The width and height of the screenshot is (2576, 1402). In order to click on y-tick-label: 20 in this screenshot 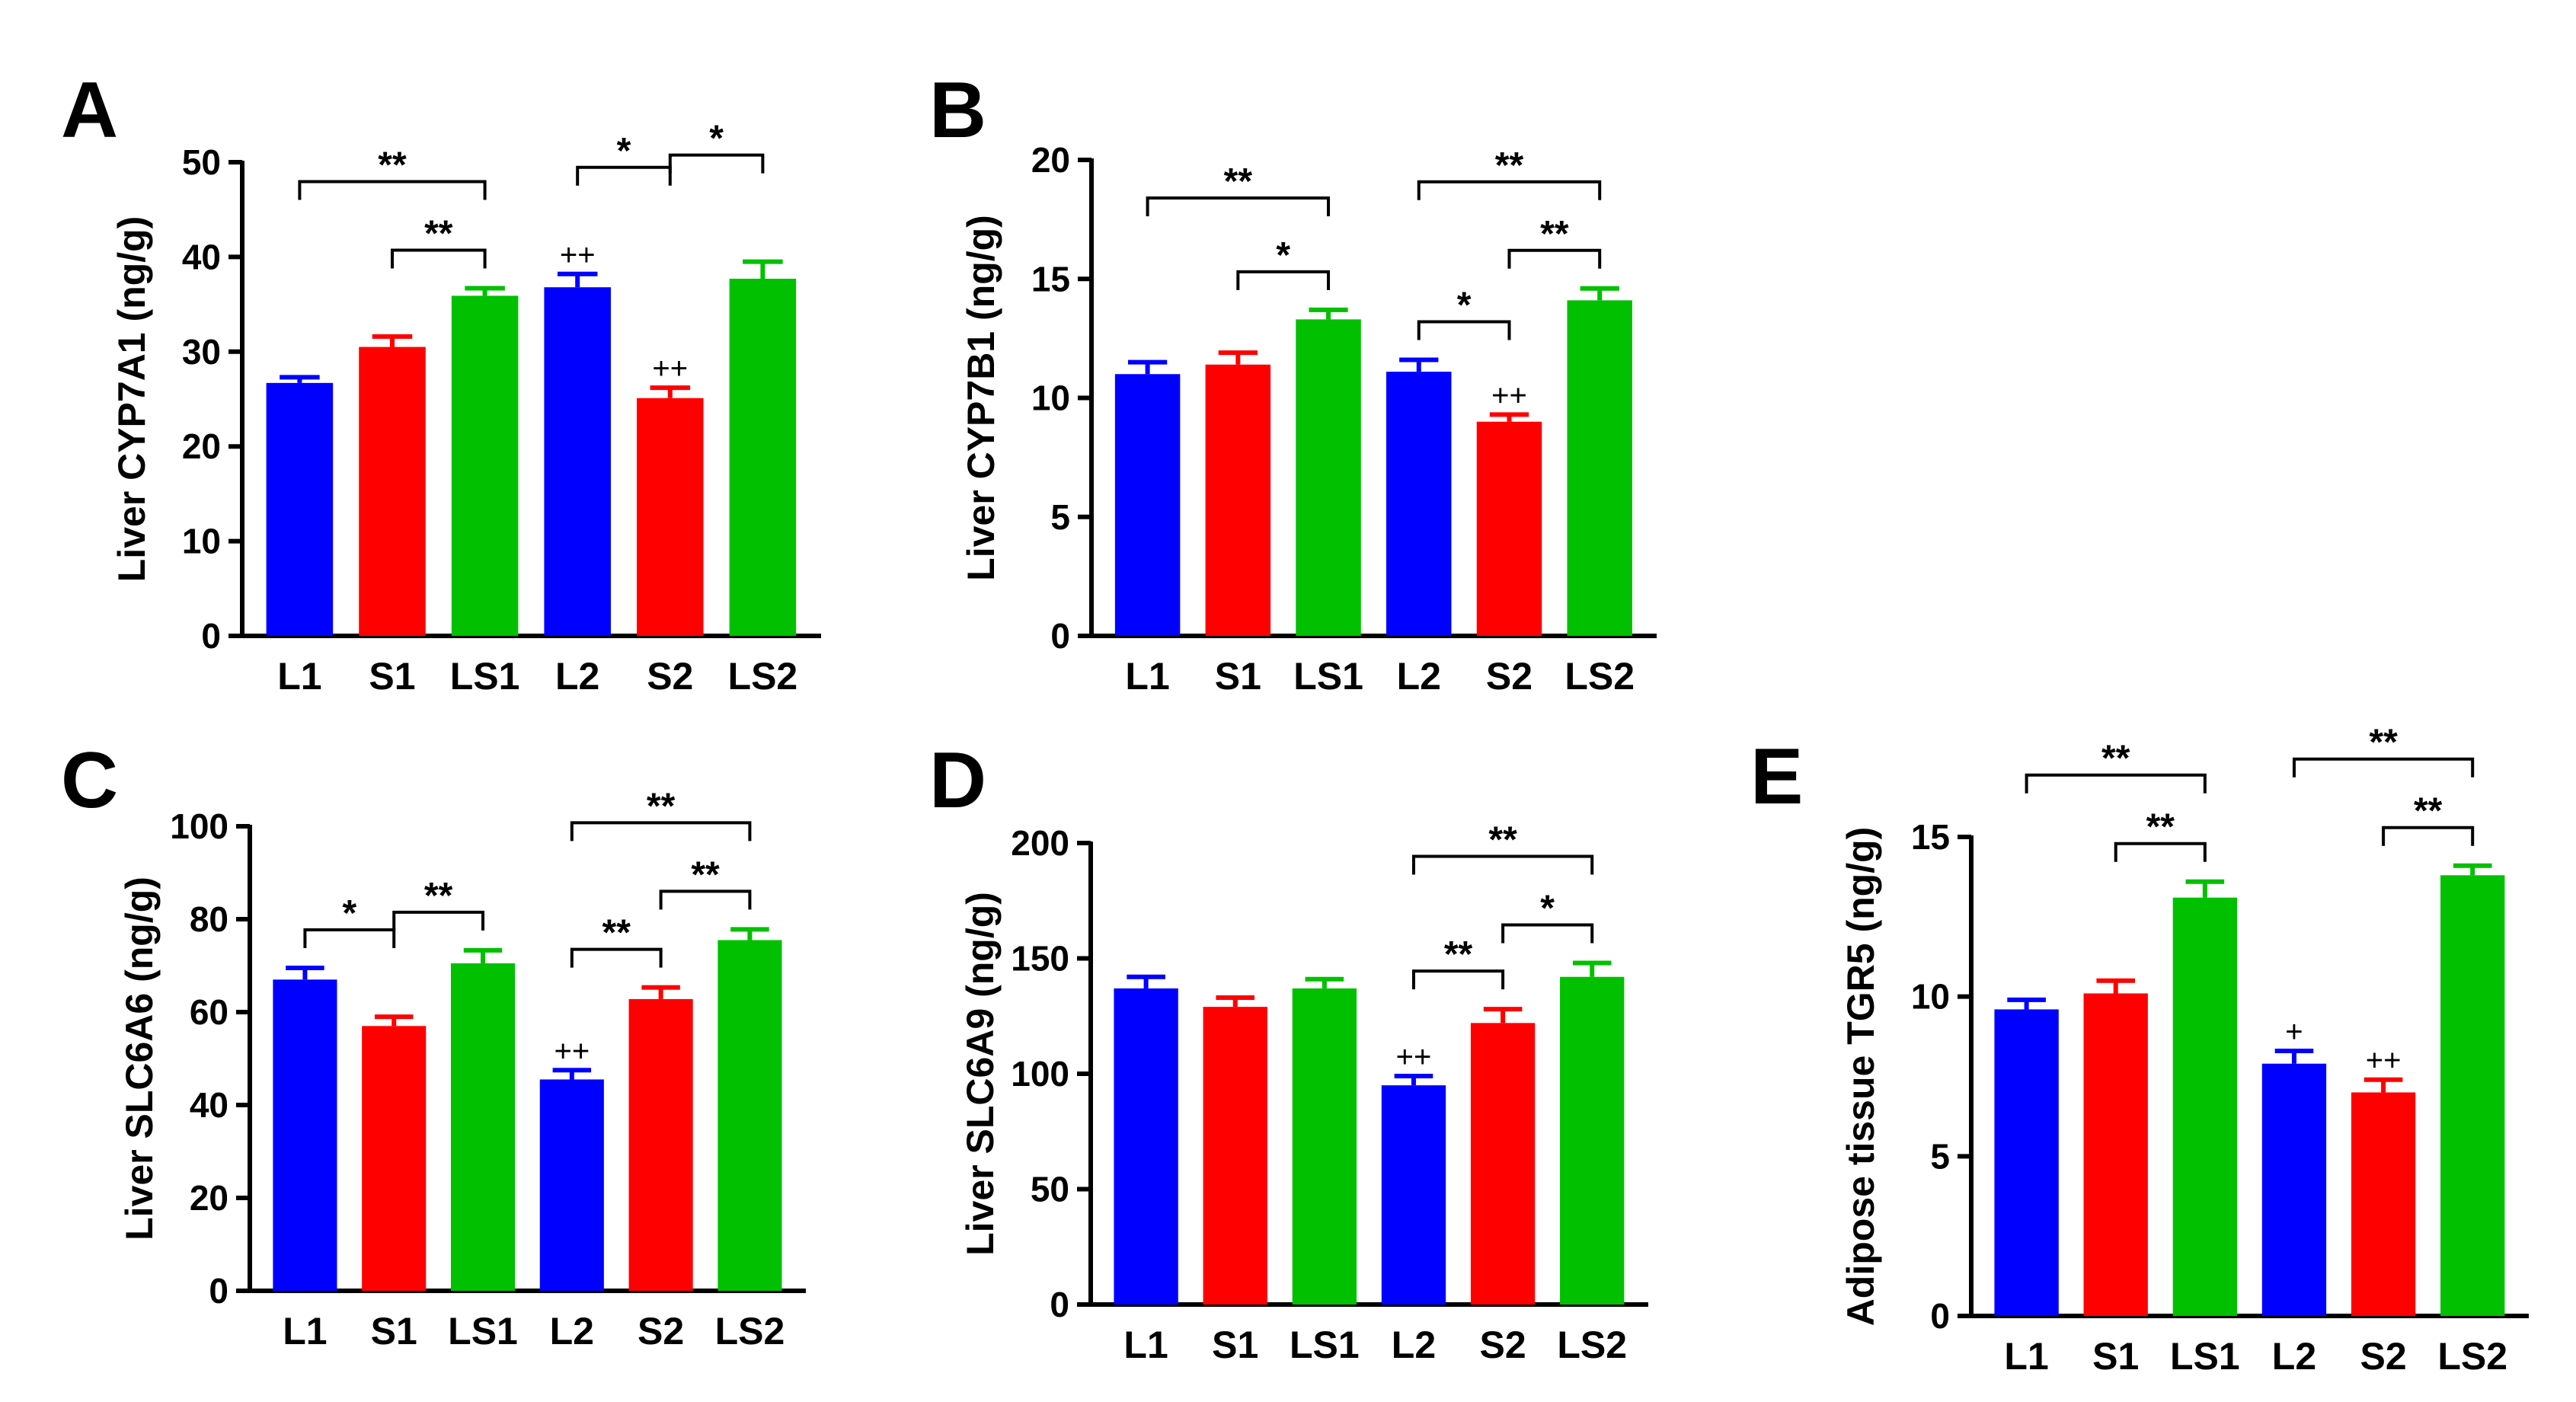, I will do `click(1050, 160)`.